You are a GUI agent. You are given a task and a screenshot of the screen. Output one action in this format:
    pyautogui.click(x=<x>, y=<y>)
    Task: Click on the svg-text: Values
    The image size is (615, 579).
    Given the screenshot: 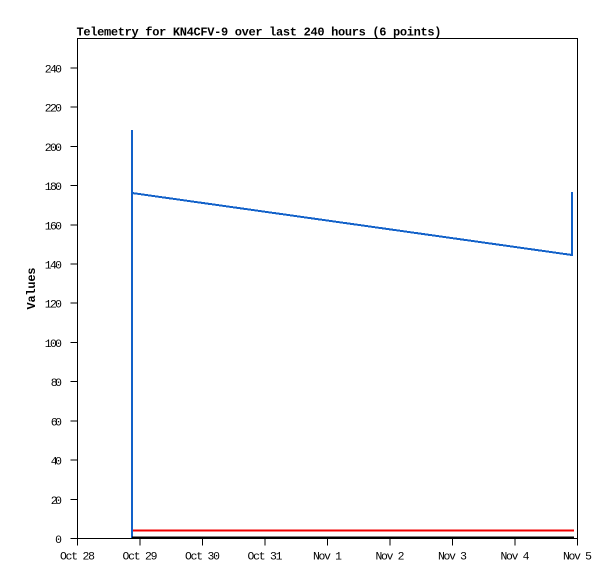 What is the action you would take?
    pyautogui.click(x=32, y=289)
    